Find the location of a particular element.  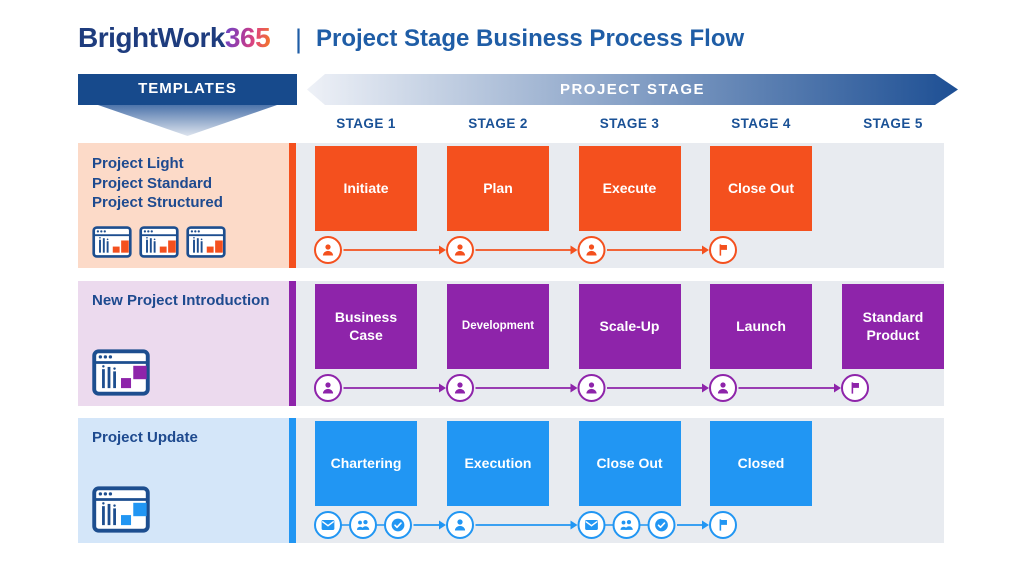

stage-box-plan: Plan is located at coordinates (498, 188).